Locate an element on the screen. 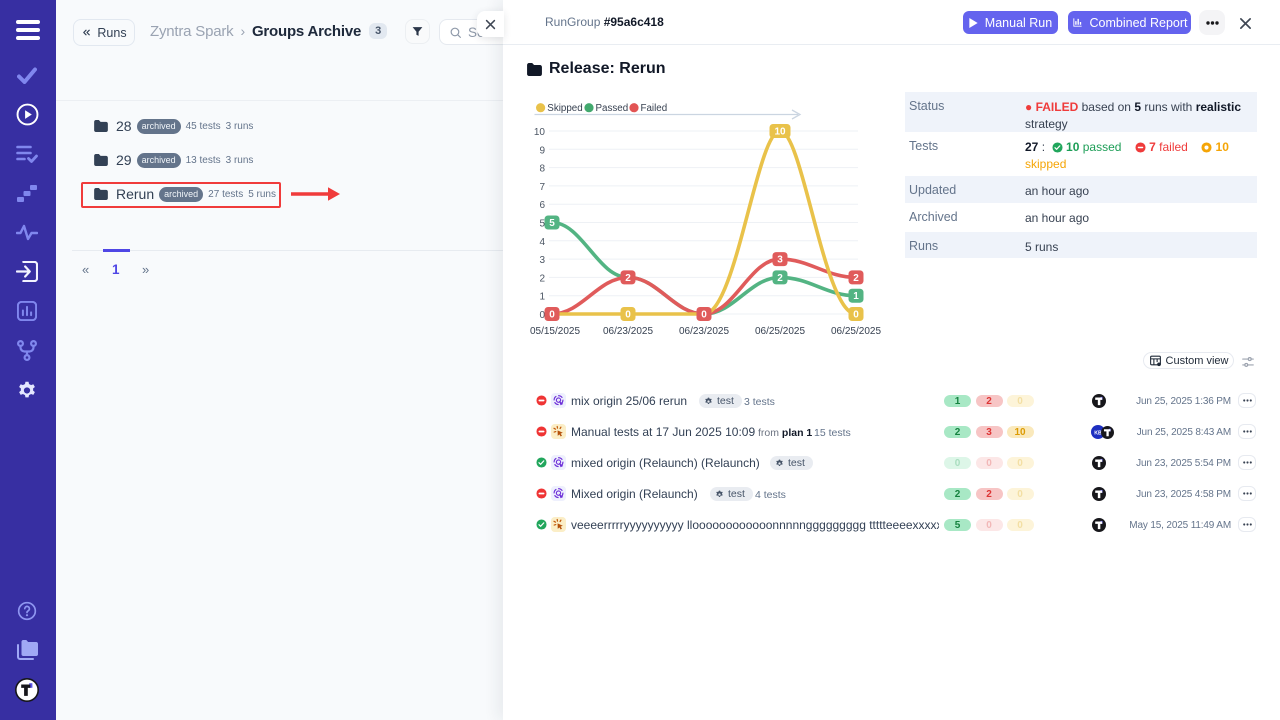 The height and width of the screenshot is (720, 1280). svg-text: Skipped is located at coordinates (564, 108).